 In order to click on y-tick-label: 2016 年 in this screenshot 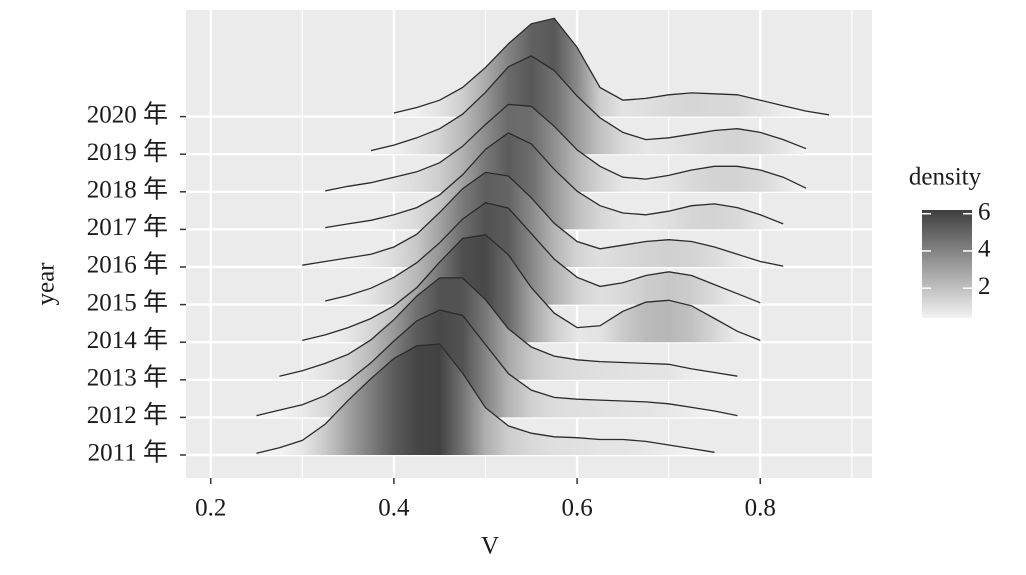, I will do `click(127, 265)`.